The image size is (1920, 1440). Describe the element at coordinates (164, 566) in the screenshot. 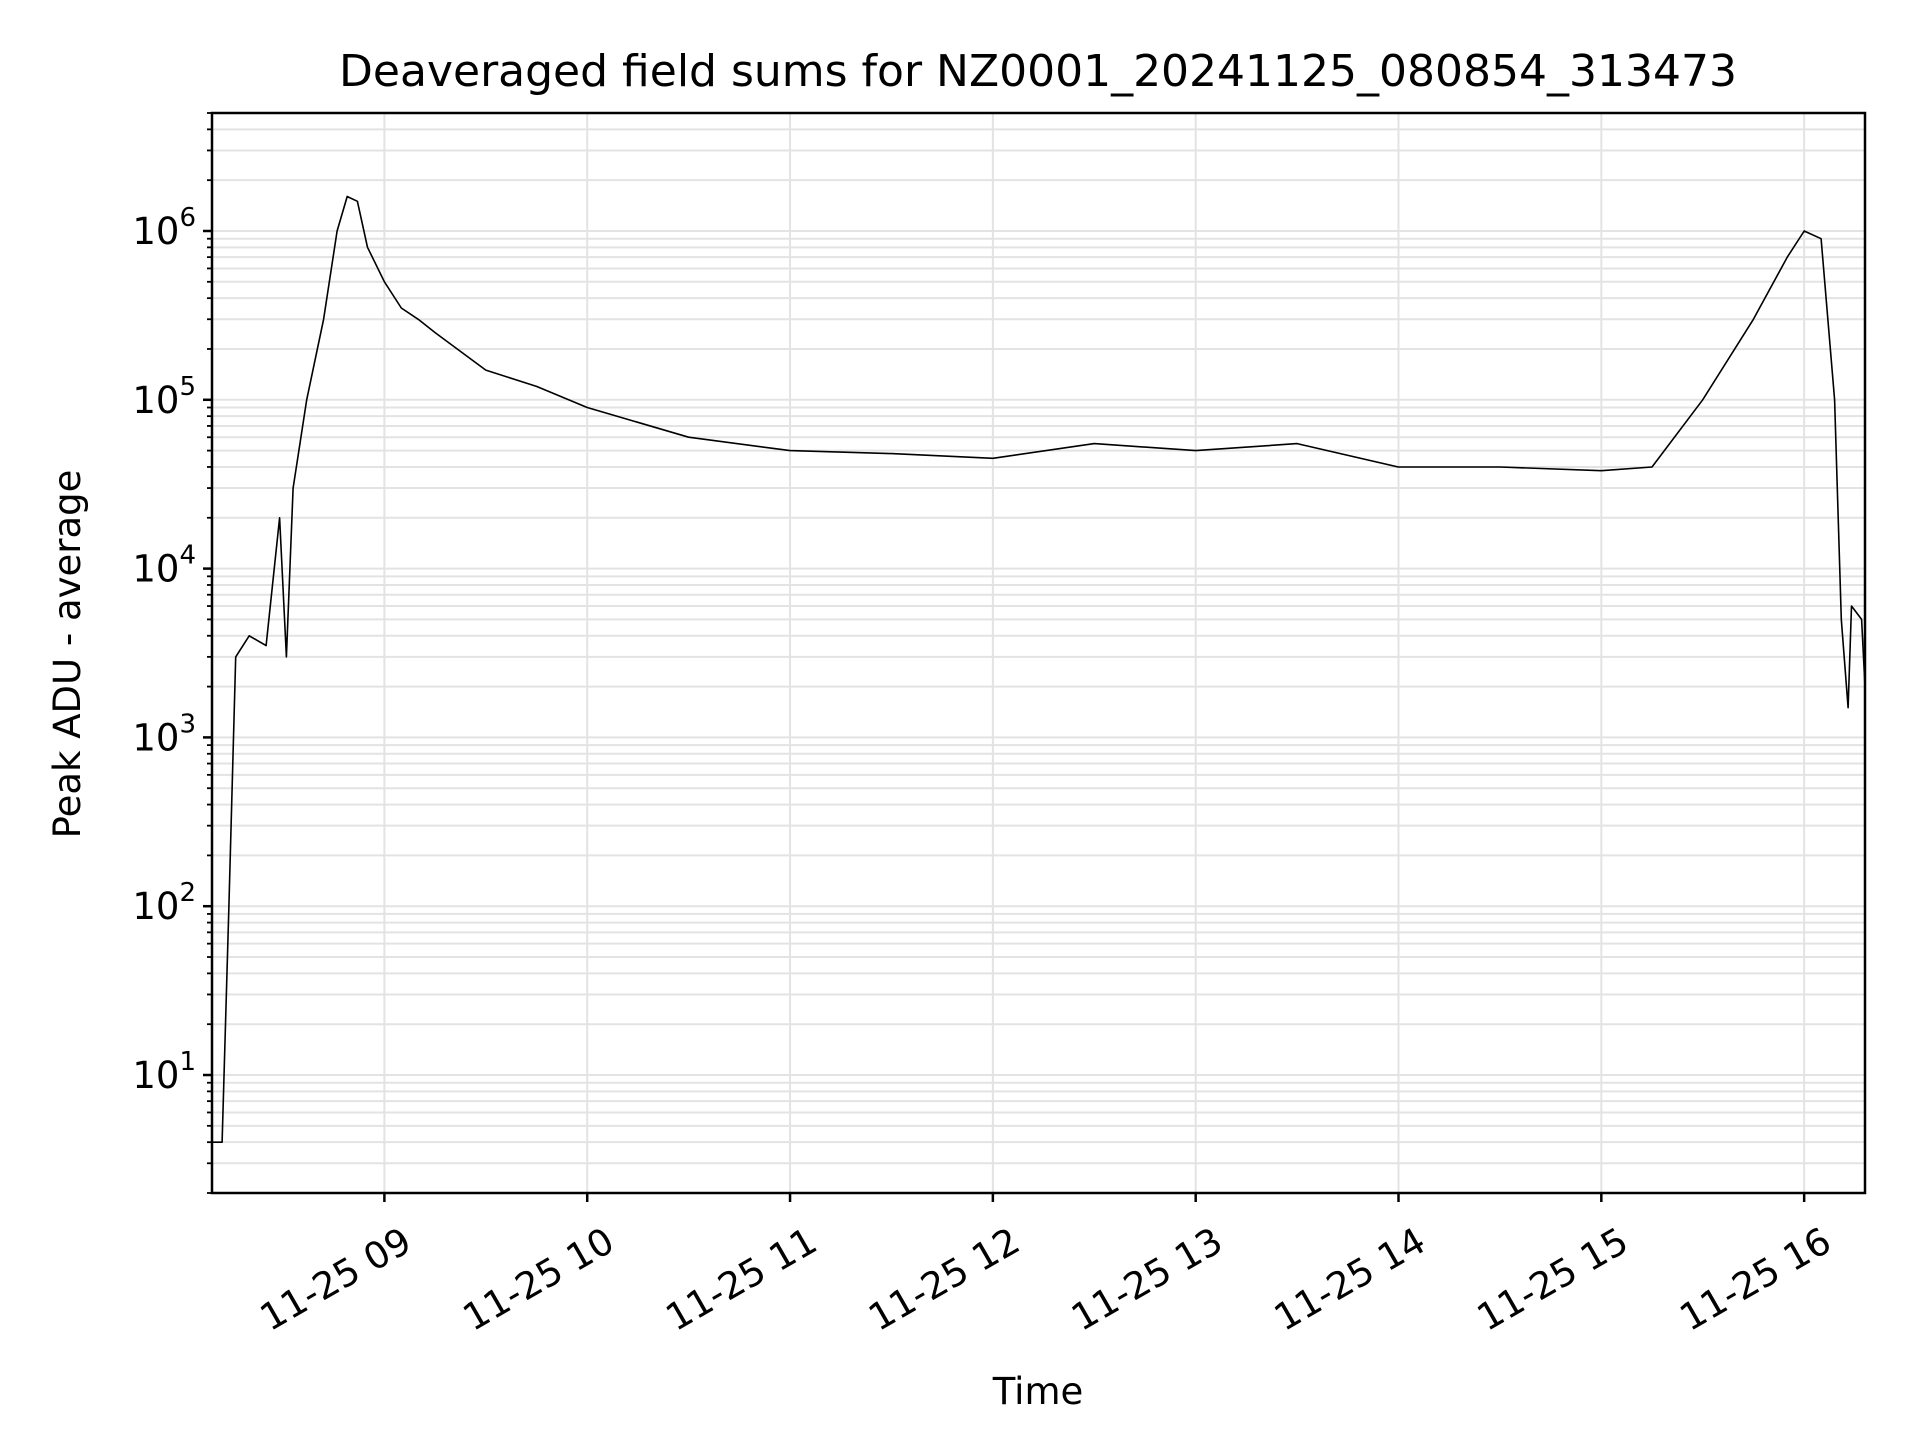

I see `y-tick-label: 10⁴` at that location.